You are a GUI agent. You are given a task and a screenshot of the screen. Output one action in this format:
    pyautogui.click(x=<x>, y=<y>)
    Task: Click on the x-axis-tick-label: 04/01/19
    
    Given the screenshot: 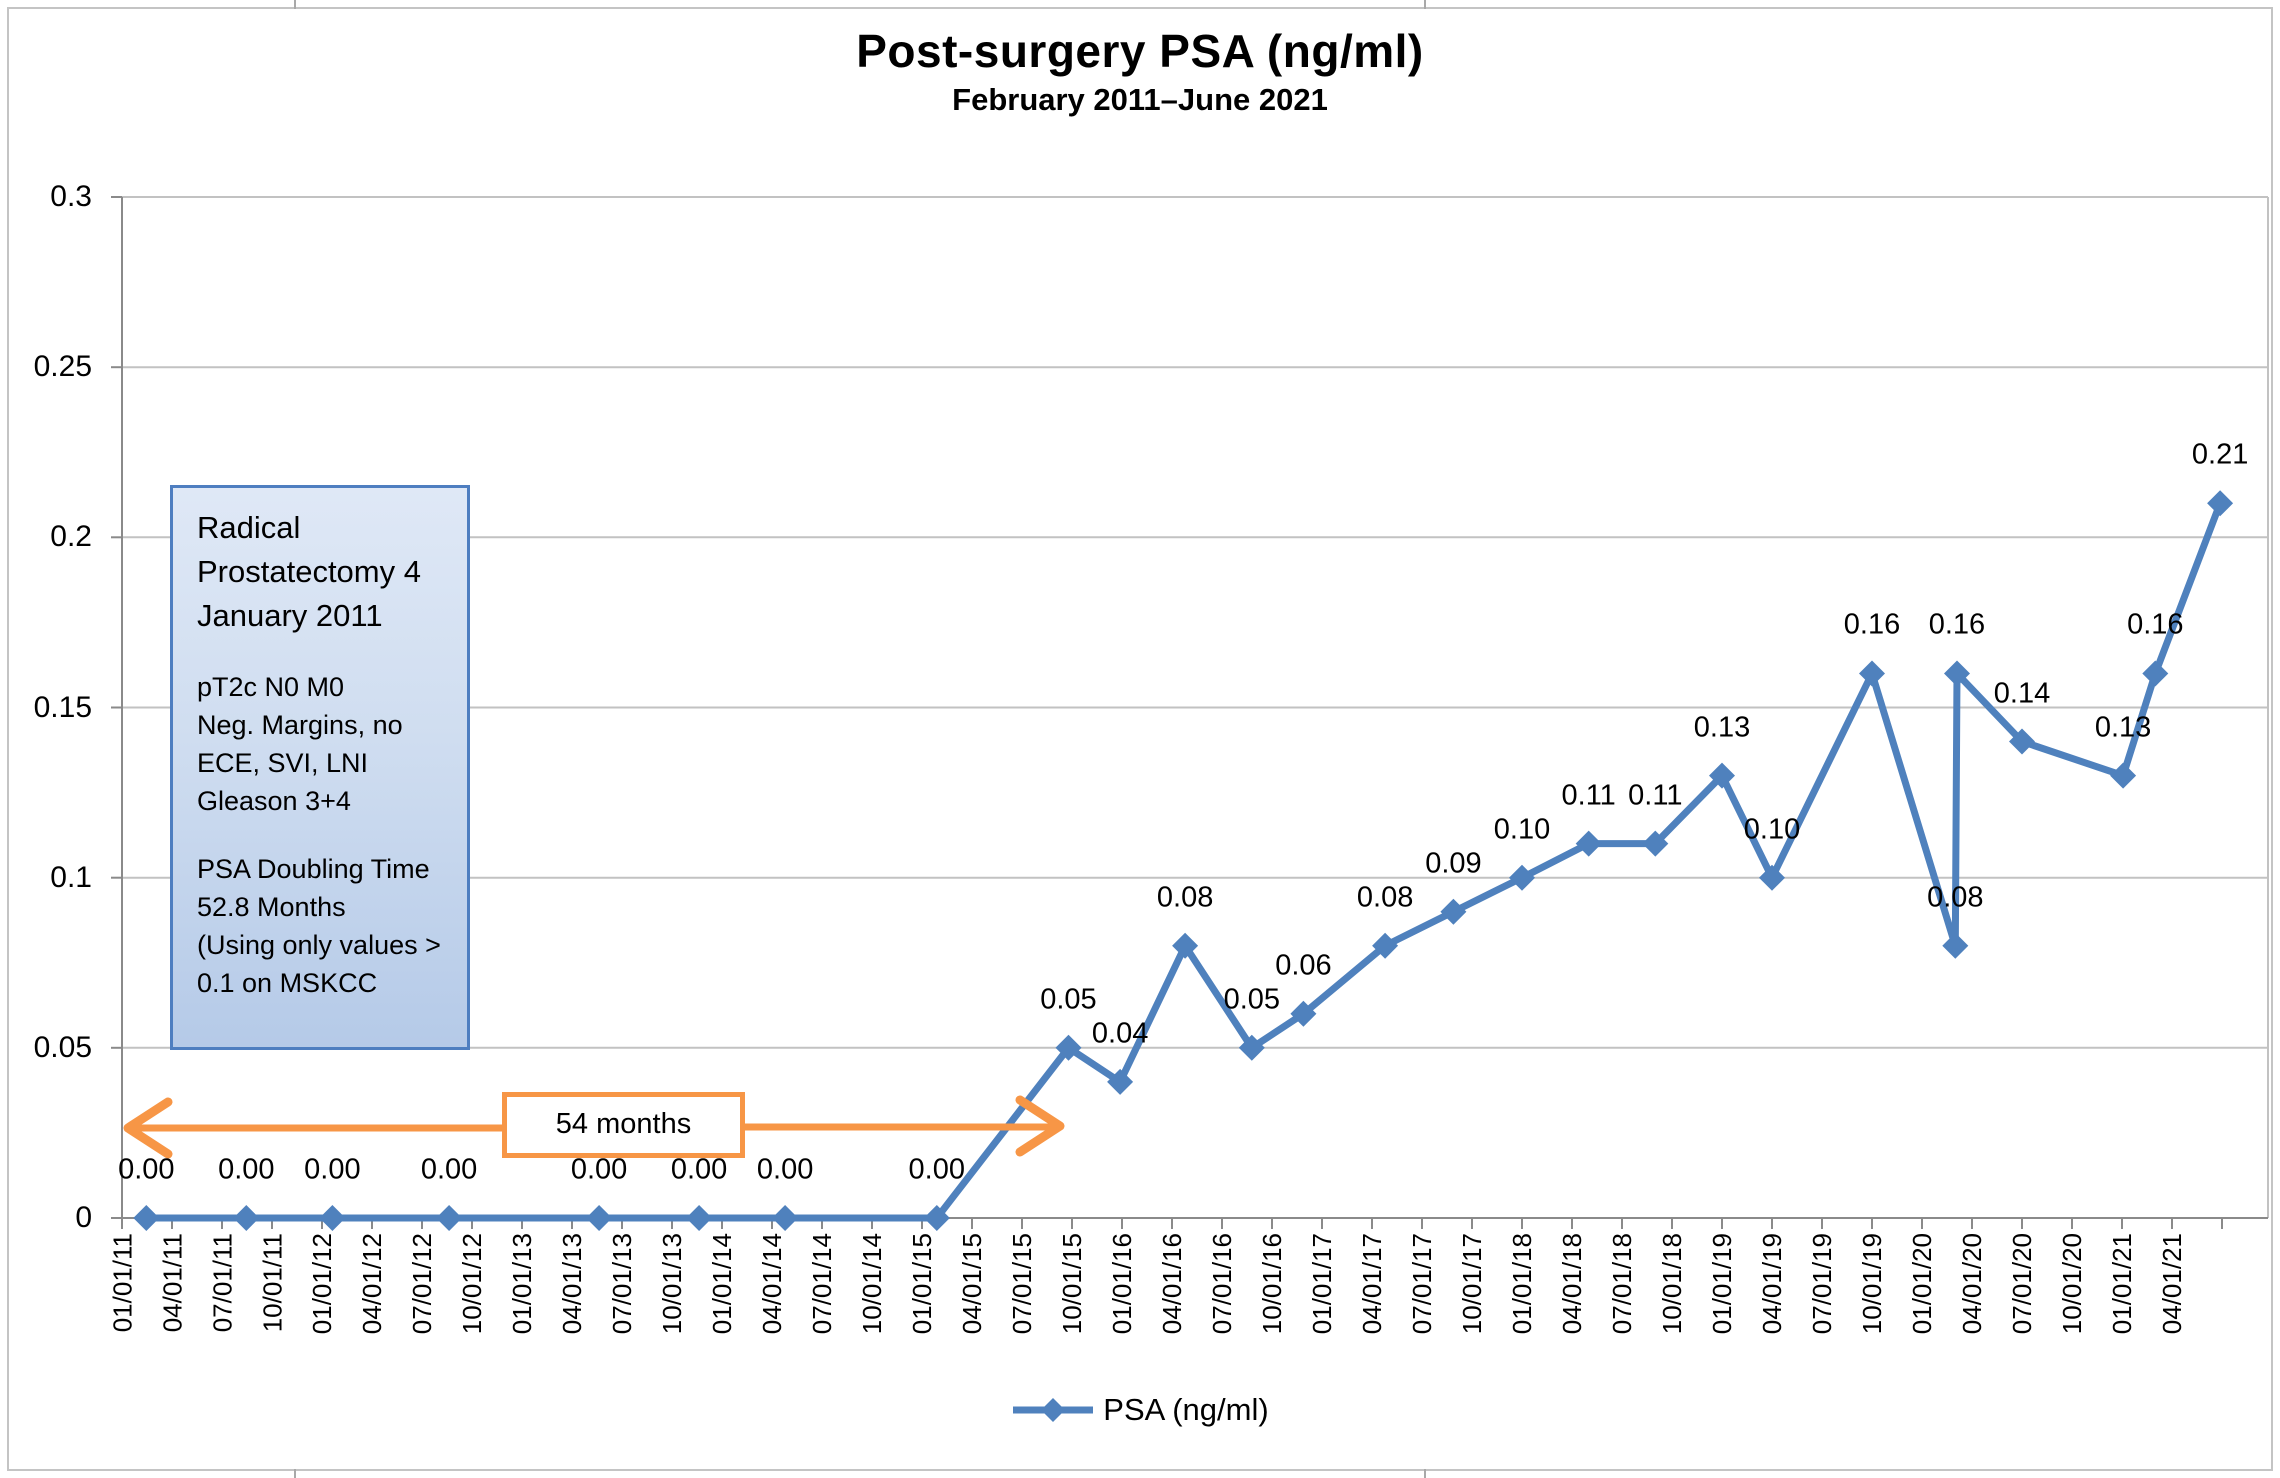 What is the action you would take?
    pyautogui.click(x=1772, y=1284)
    